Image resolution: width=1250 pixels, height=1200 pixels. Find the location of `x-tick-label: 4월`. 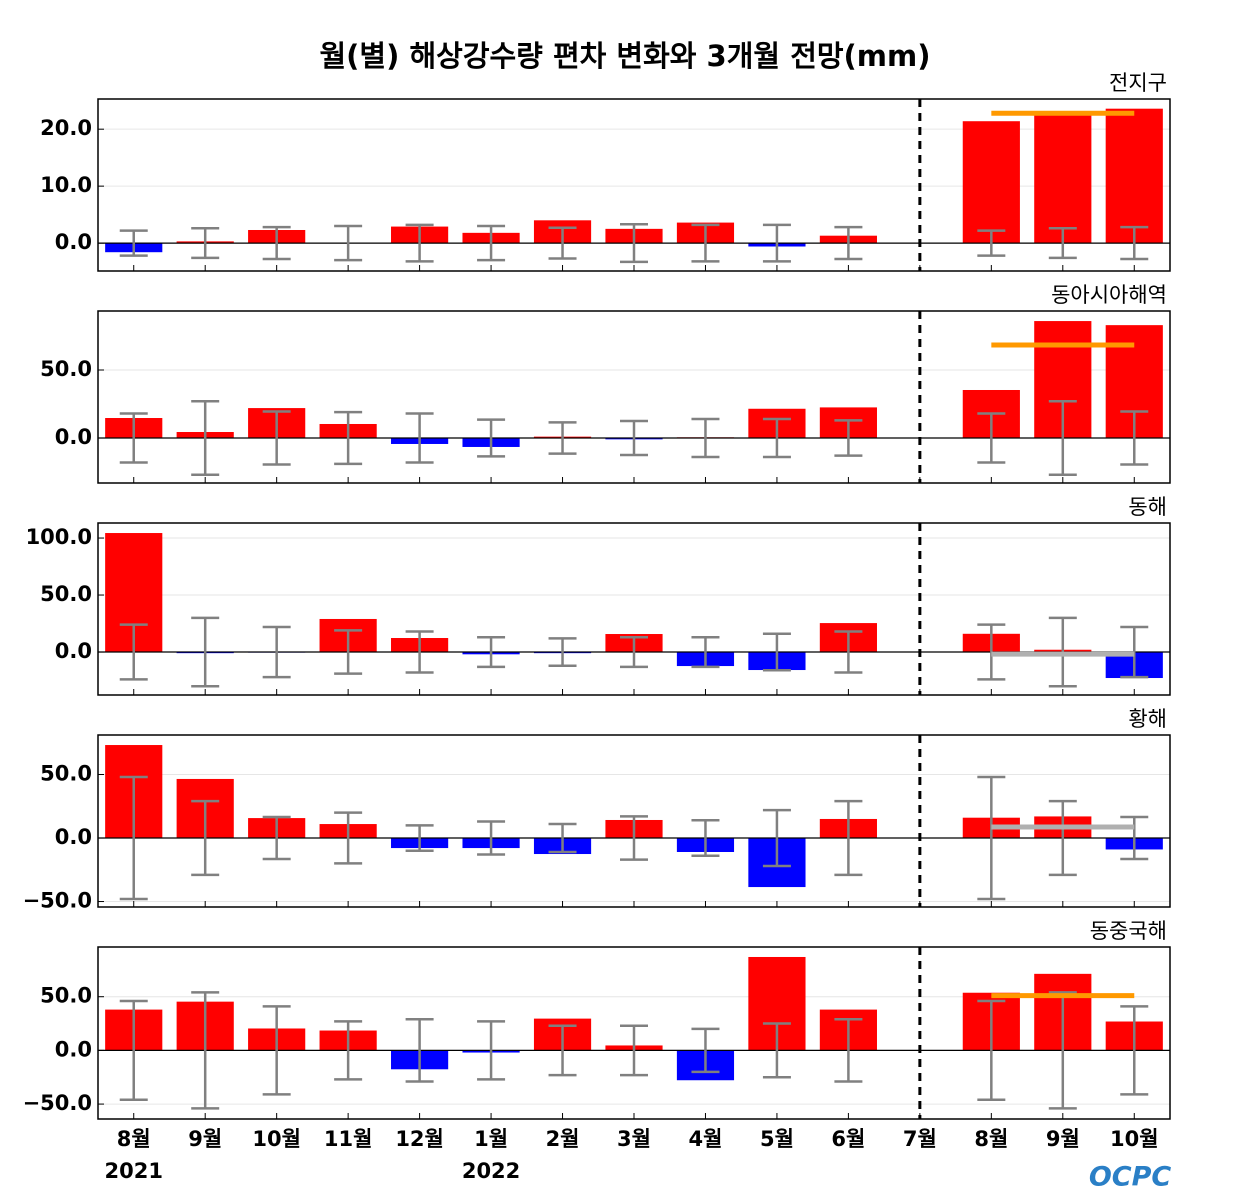

x-tick-label: 4월 is located at coordinates (705, 1139).